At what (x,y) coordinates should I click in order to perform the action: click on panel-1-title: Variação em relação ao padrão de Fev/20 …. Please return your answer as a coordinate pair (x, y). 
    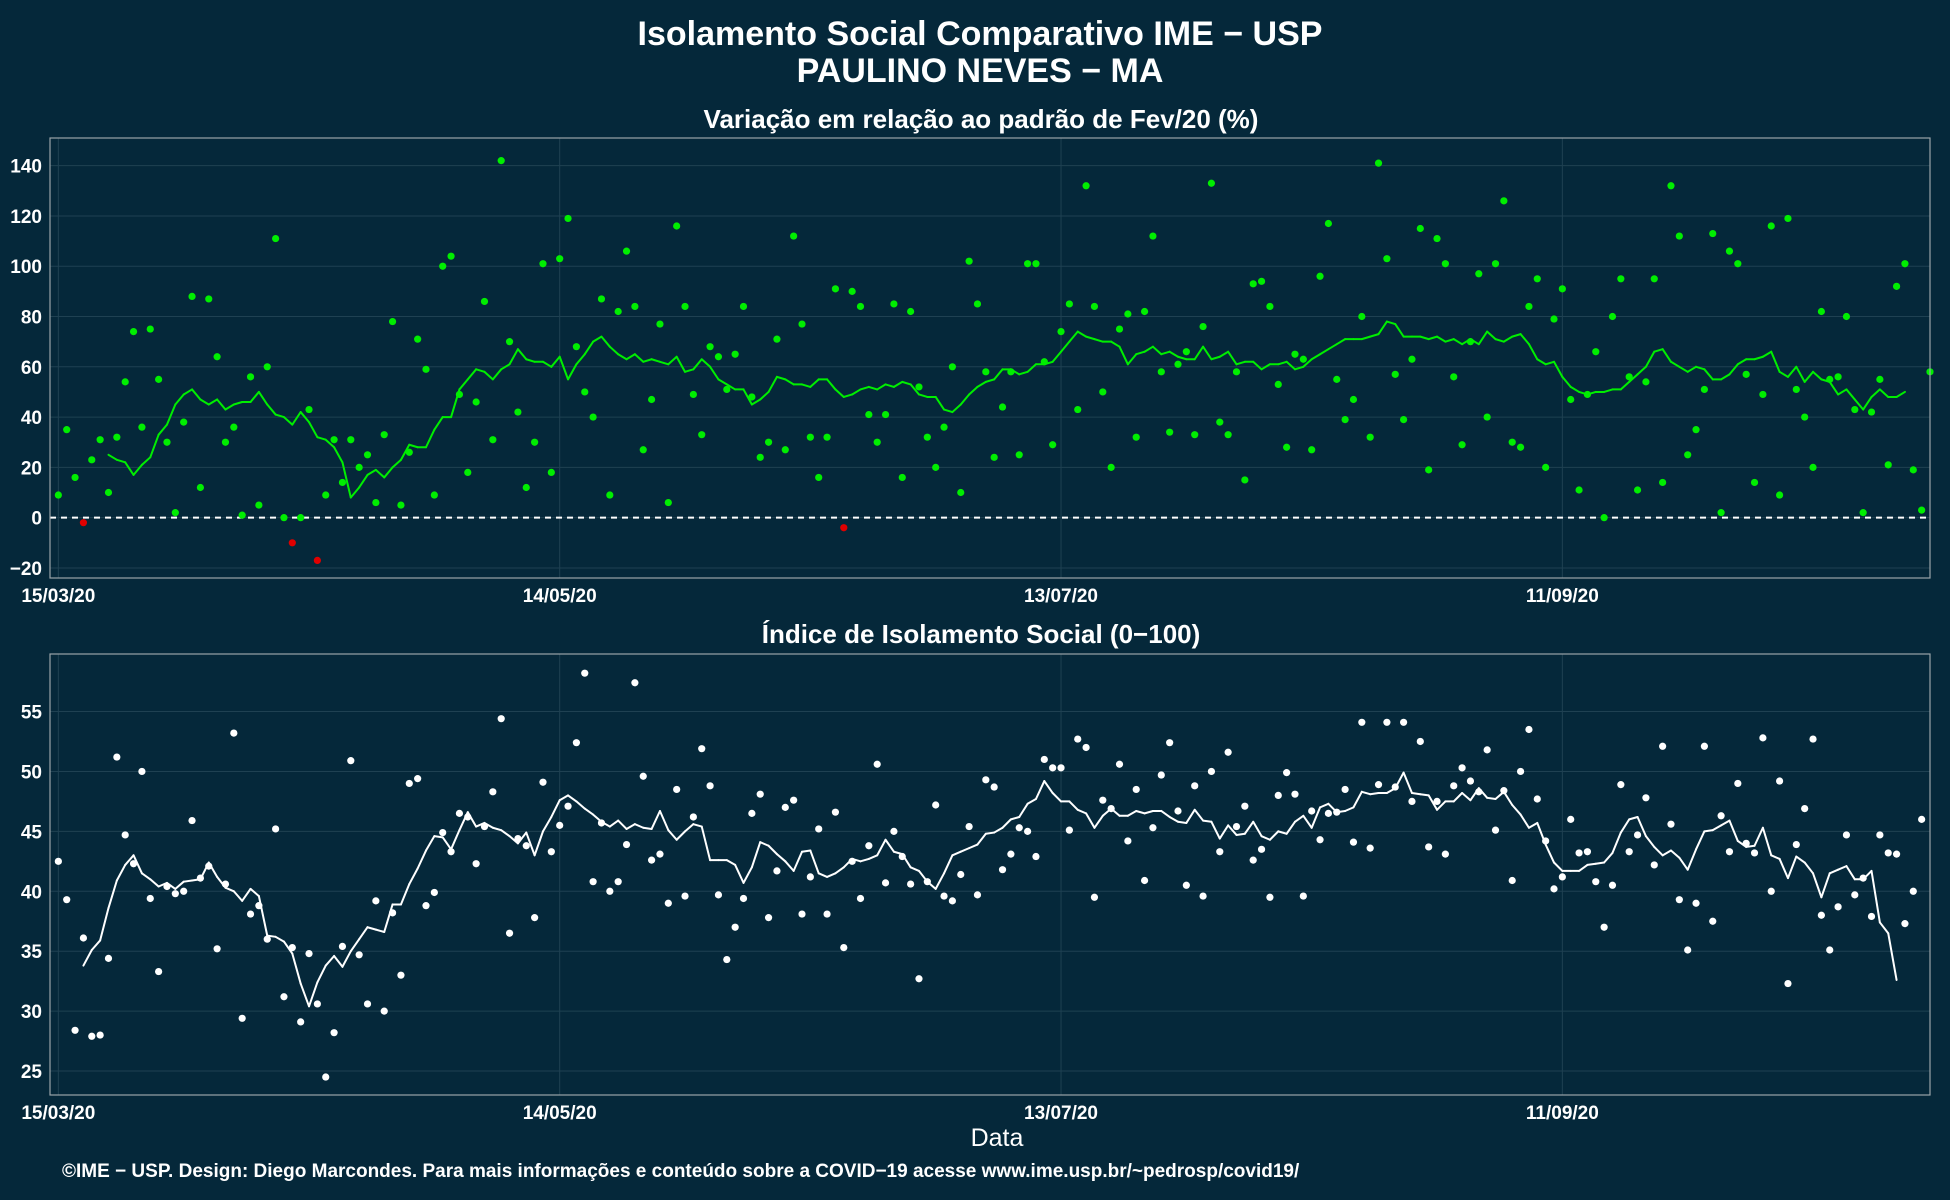
    Looking at the image, I should click on (981, 119).